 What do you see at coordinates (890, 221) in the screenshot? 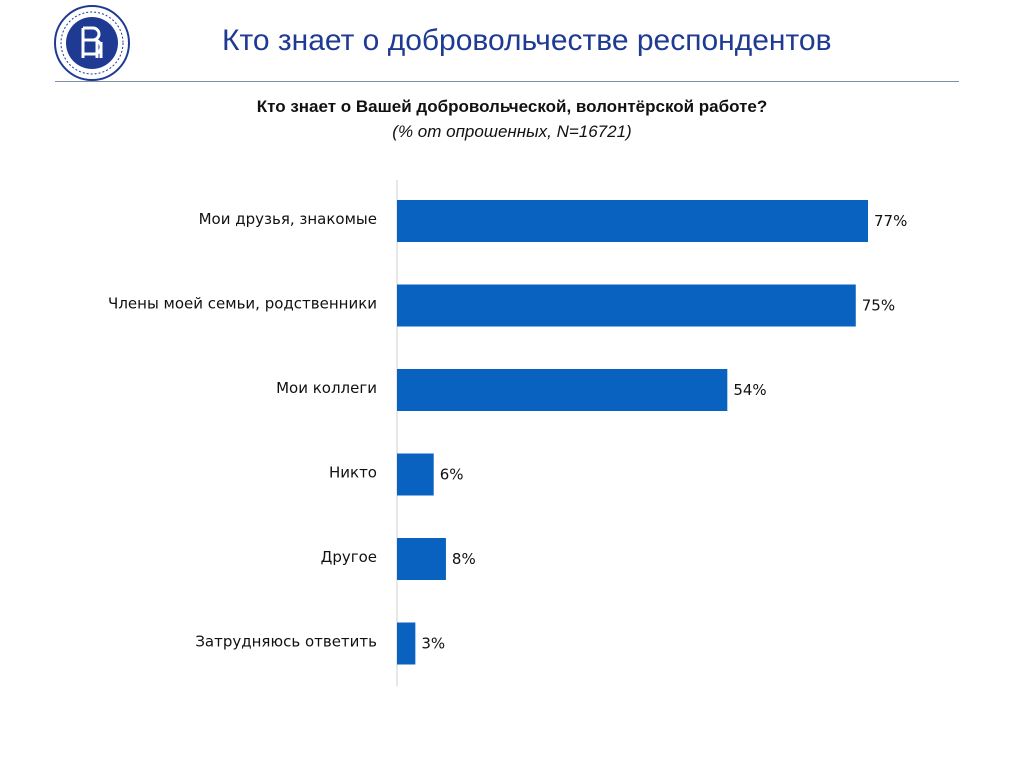
I see `value-label: 77%` at bounding box center [890, 221].